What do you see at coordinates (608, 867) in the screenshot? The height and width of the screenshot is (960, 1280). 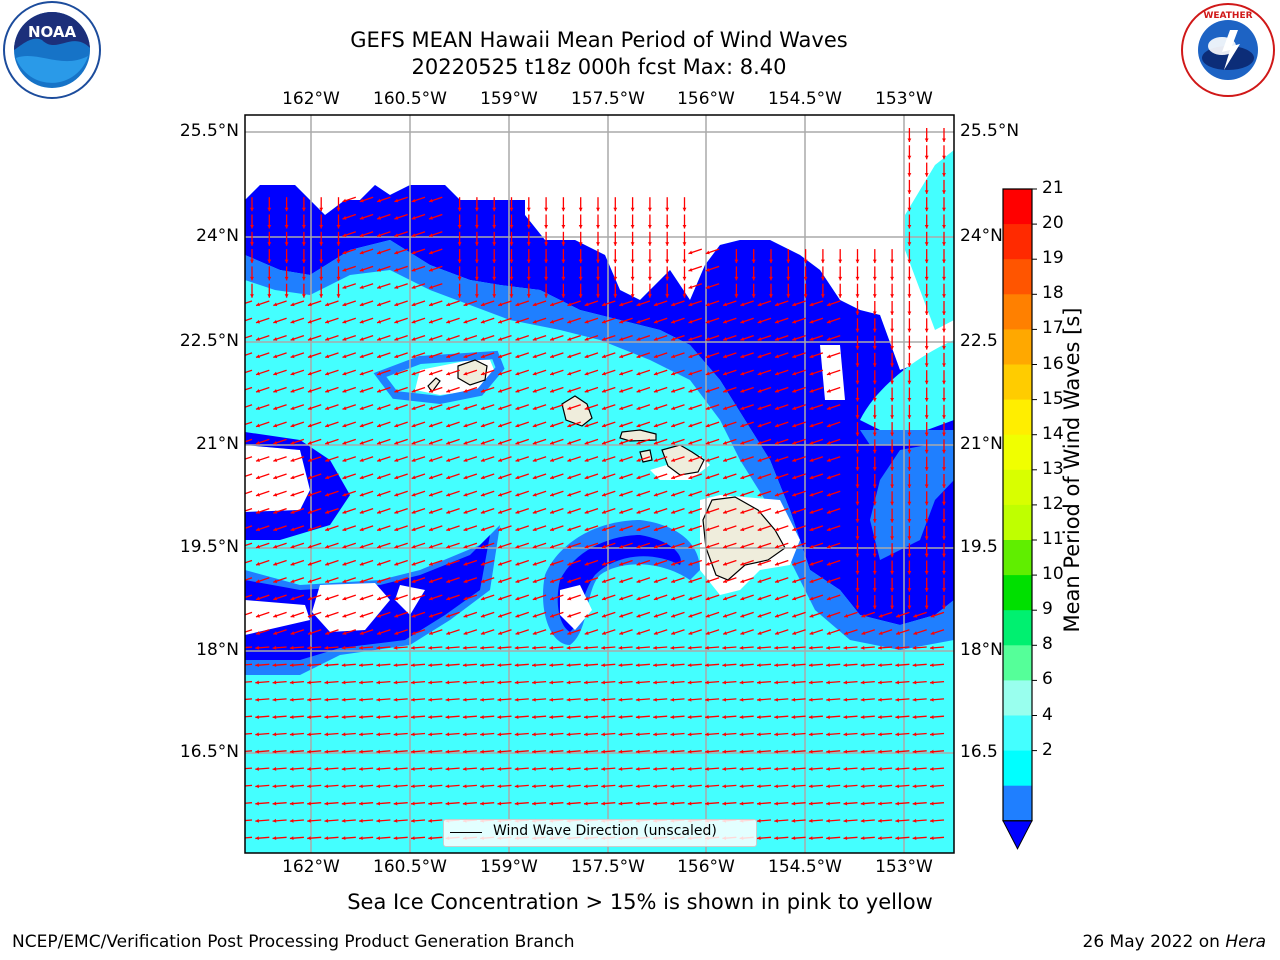 I see `lon-tick-label-bottom: 157.5°W` at bounding box center [608, 867].